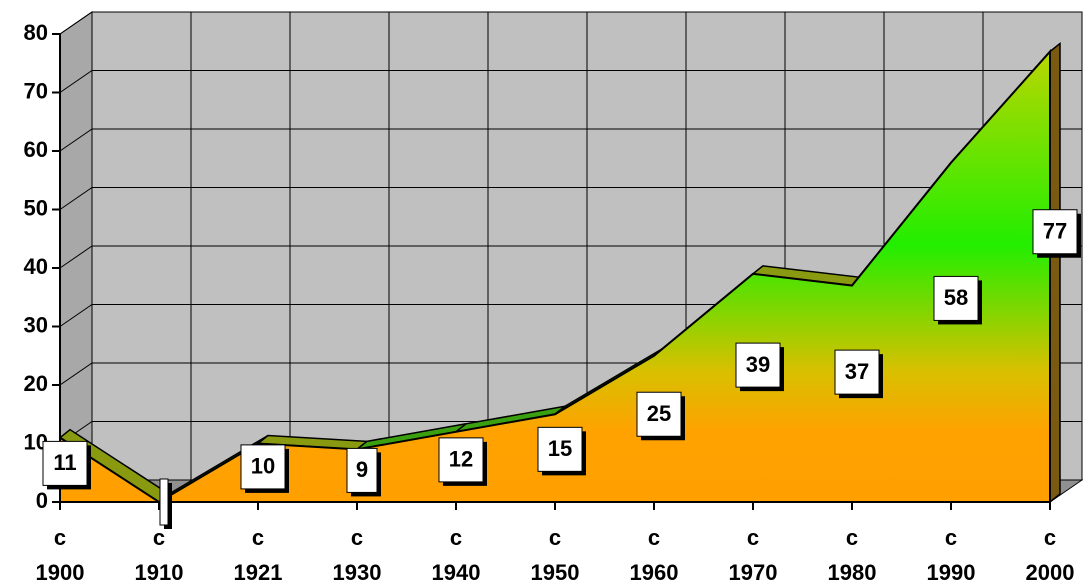 The height and width of the screenshot is (588, 1083). I want to click on value-label: 39, so click(758, 364).